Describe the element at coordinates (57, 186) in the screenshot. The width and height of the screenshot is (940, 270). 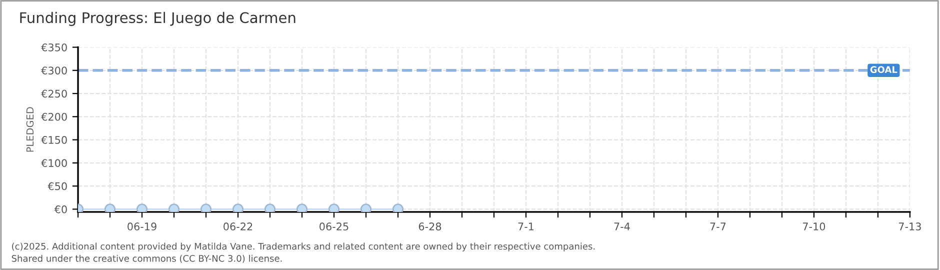
I see `y-tick-label: €50` at that location.